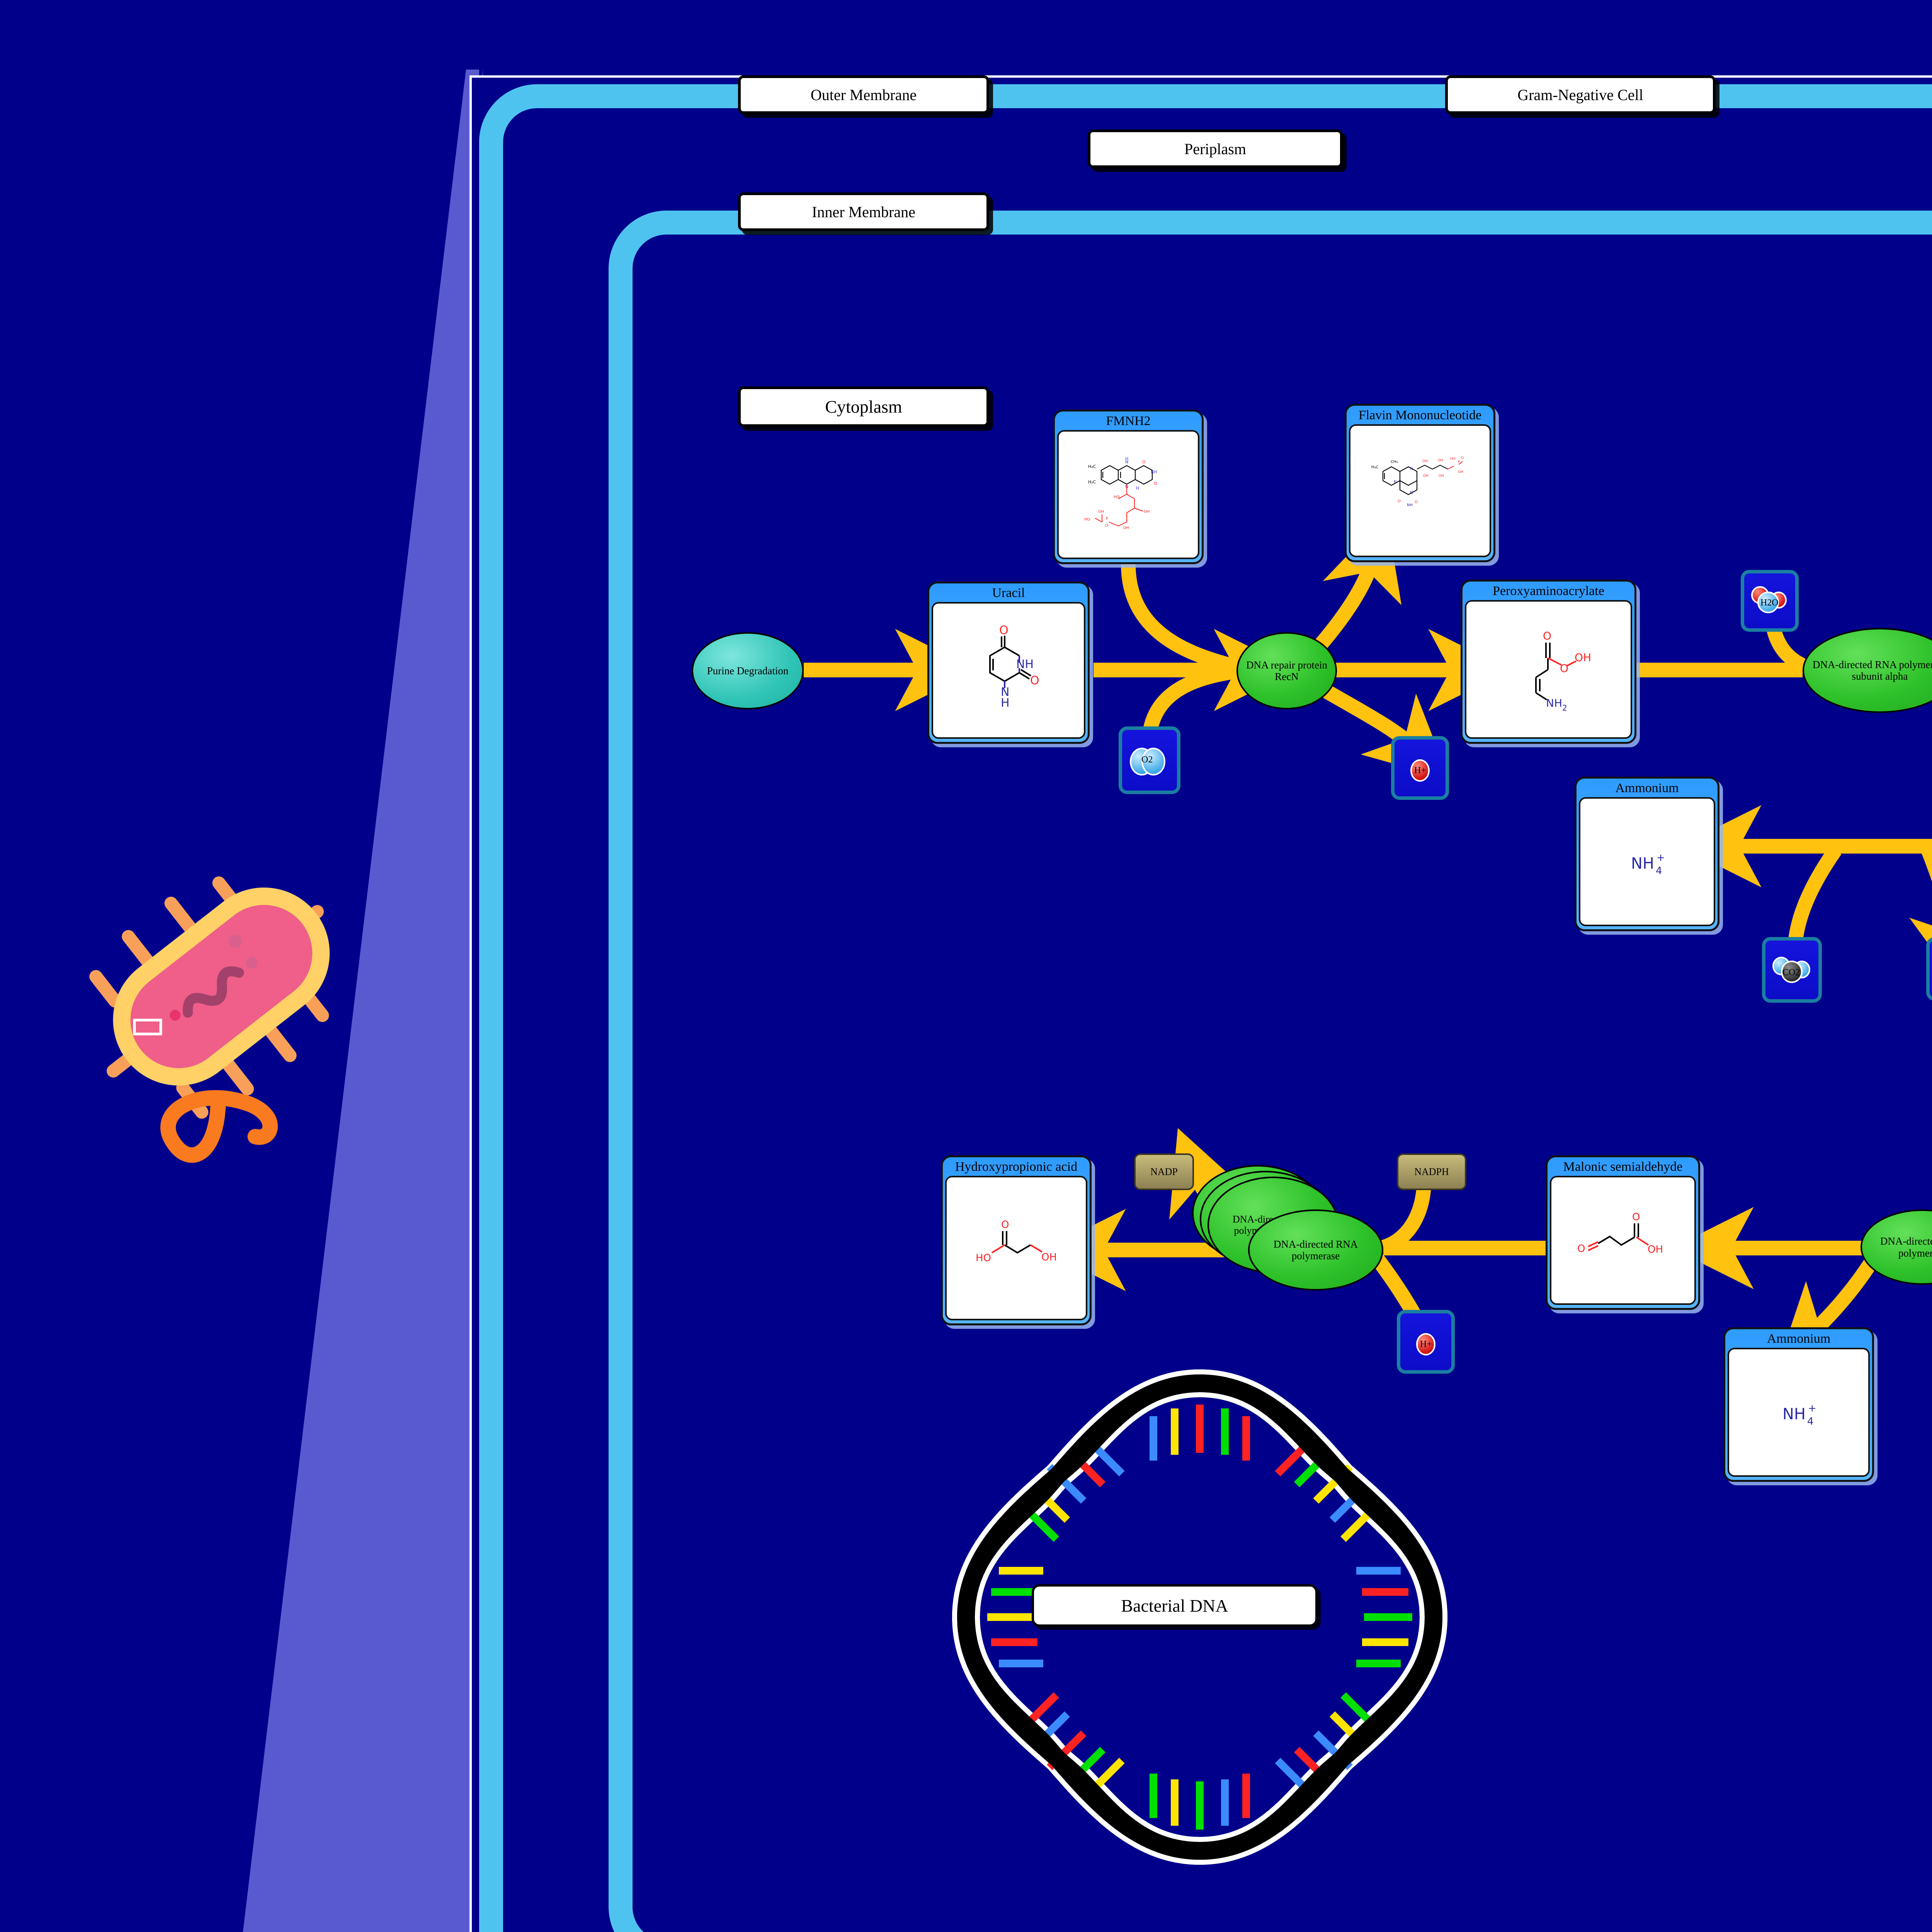 This screenshot has width=1932, height=1932. I want to click on bacterial-dna-ring, so click(1200, 1617).